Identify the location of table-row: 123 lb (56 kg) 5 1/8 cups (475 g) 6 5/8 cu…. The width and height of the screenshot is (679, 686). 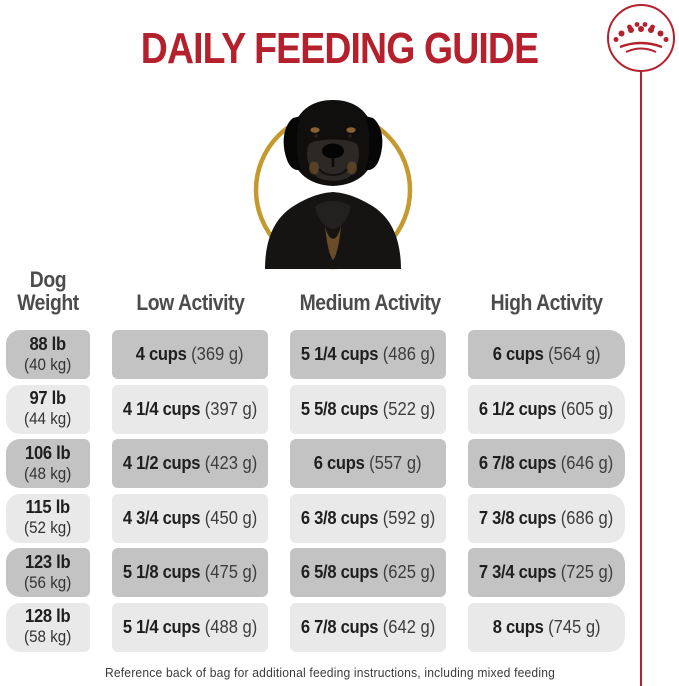
(339, 572).